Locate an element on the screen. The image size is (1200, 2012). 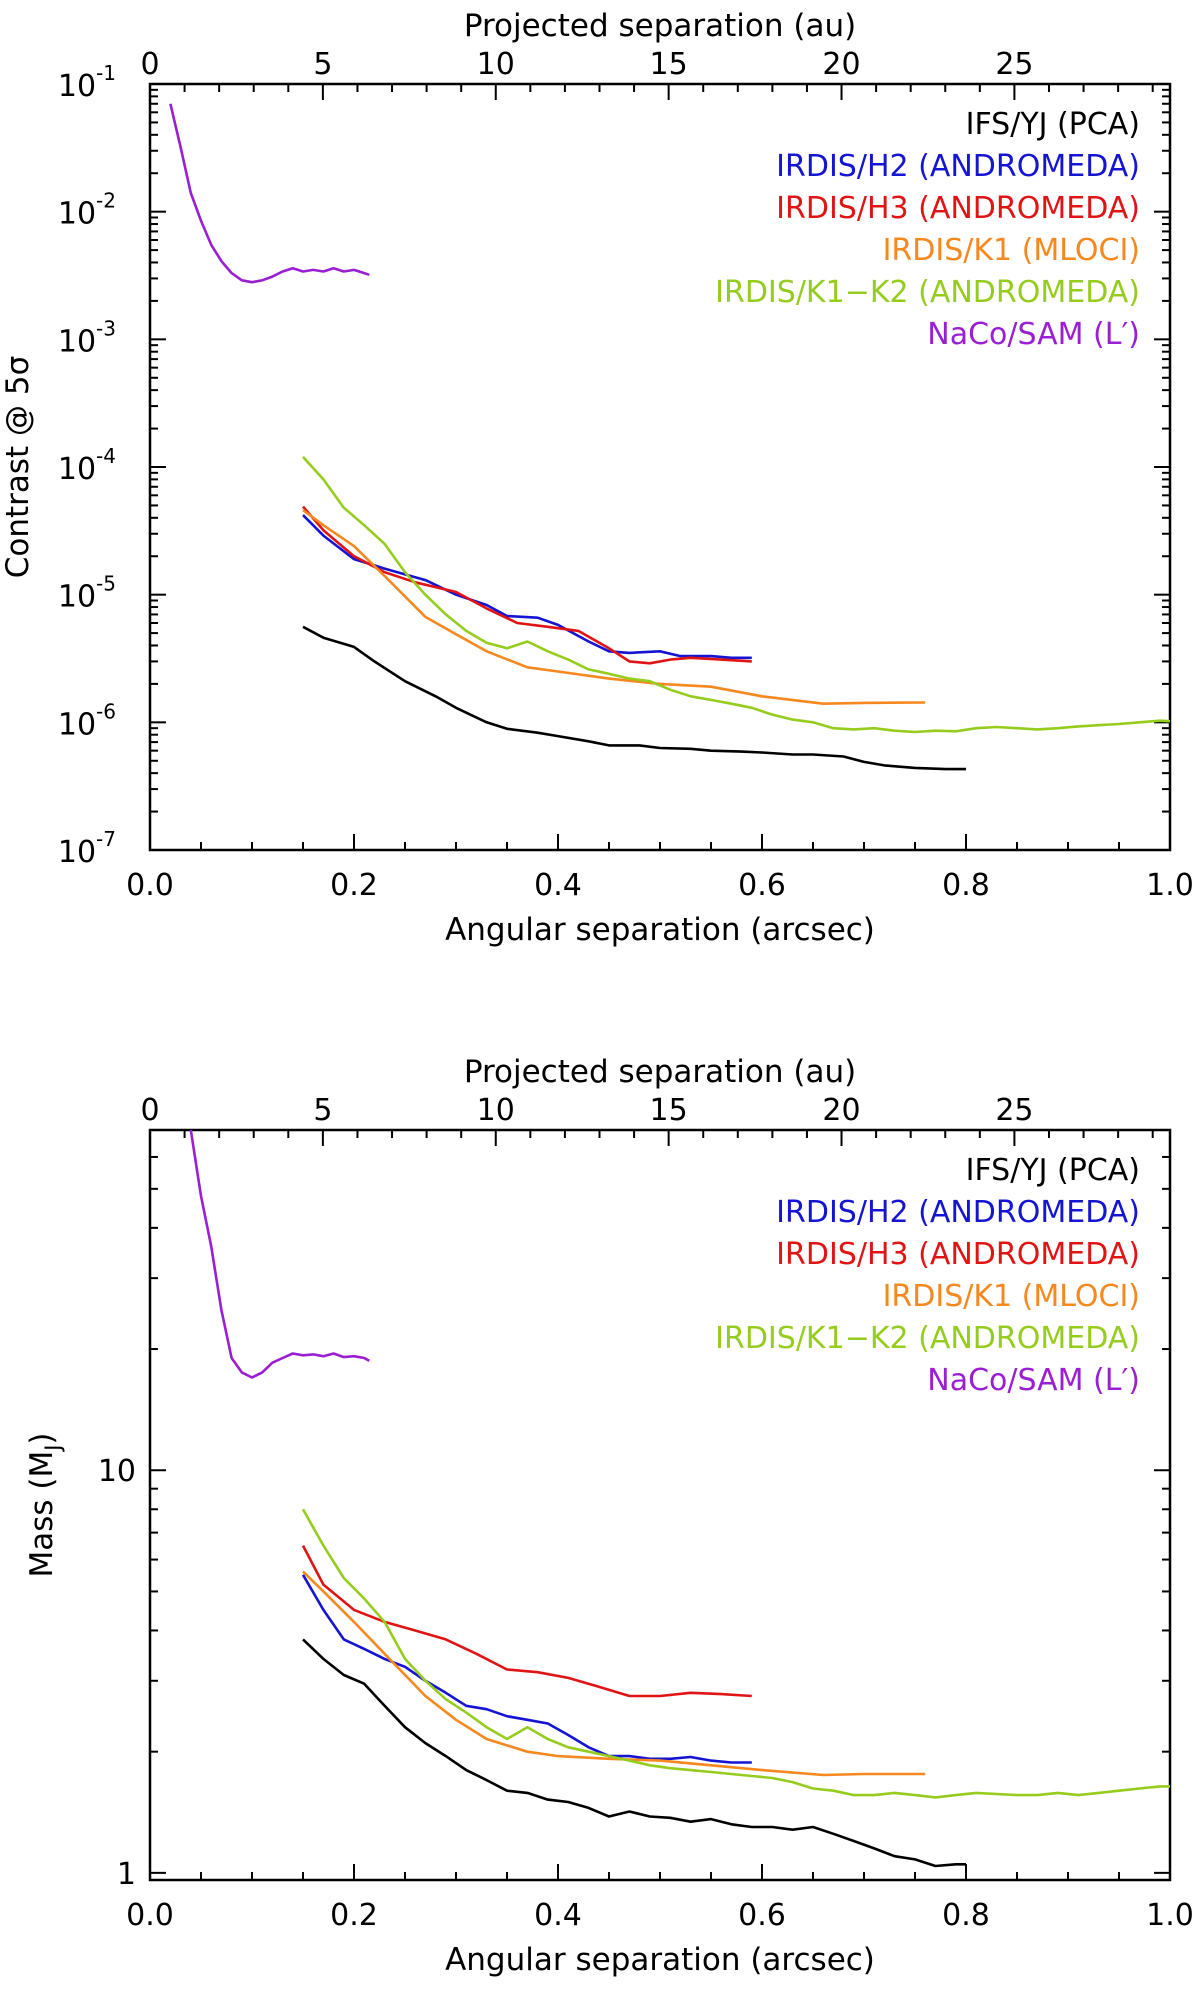
y-tick-label: 10⁻⁴ is located at coordinates (87, 465).